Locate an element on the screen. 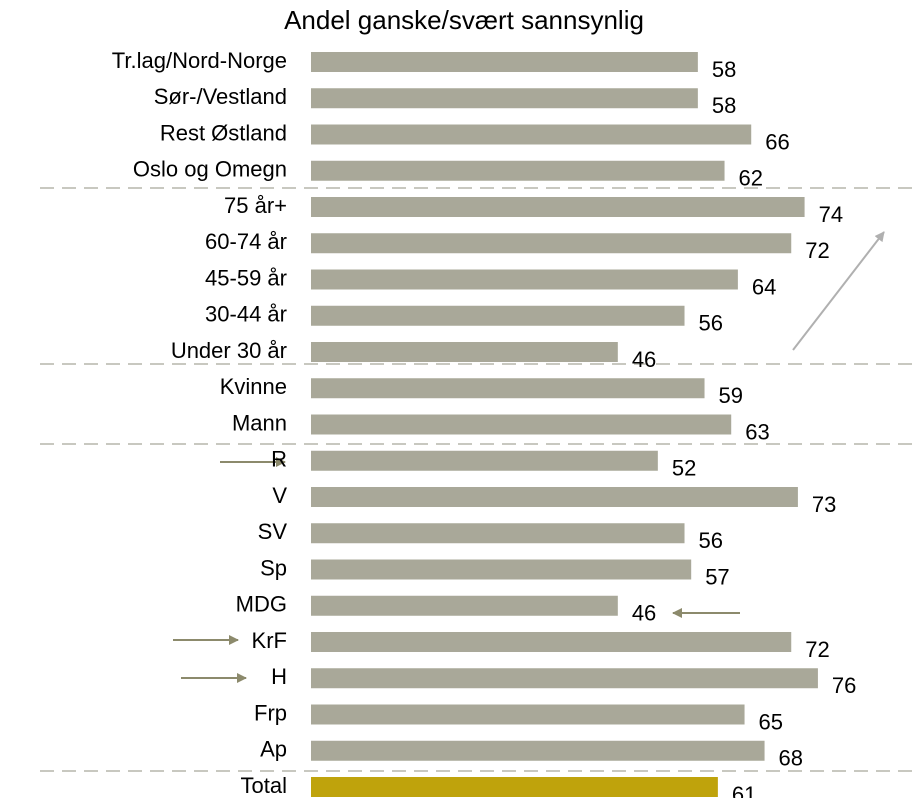 This screenshot has height=798, width=917. value-label: 57 is located at coordinates (717, 576).